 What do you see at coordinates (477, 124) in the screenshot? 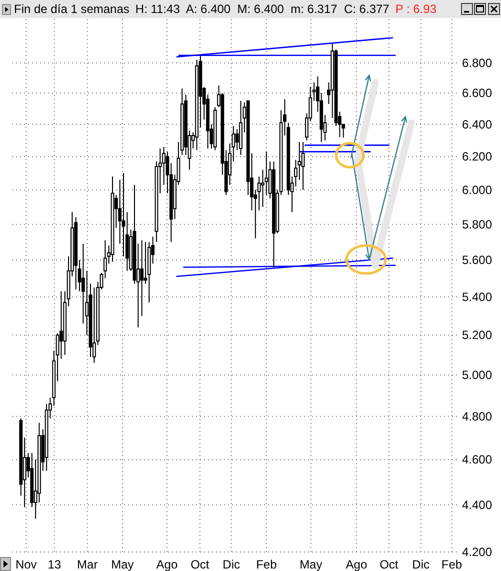
I see `y-tick-label: 6.400` at bounding box center [477, 124].